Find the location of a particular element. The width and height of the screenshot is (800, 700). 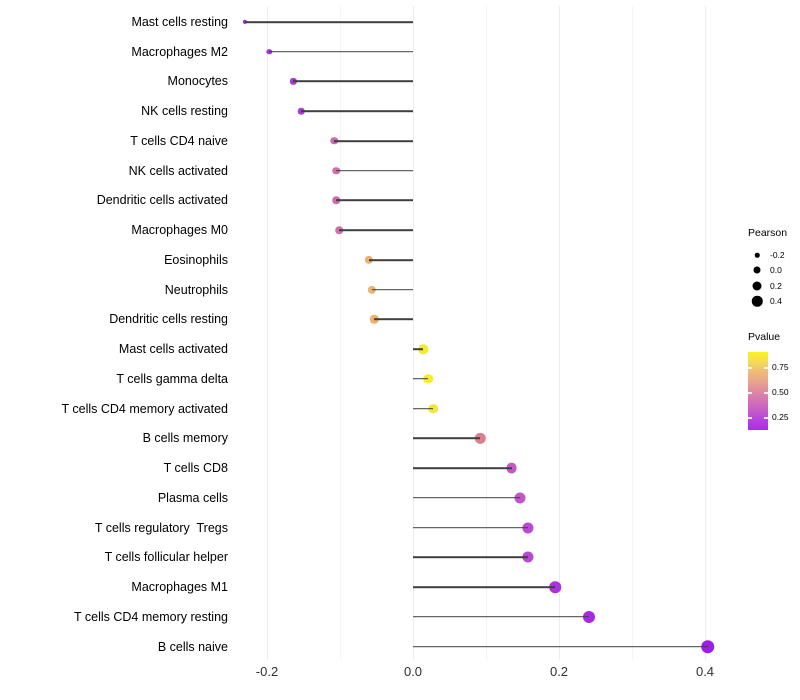

y-axis-label: T cells follicular helper is located at coordinates (166, 557).